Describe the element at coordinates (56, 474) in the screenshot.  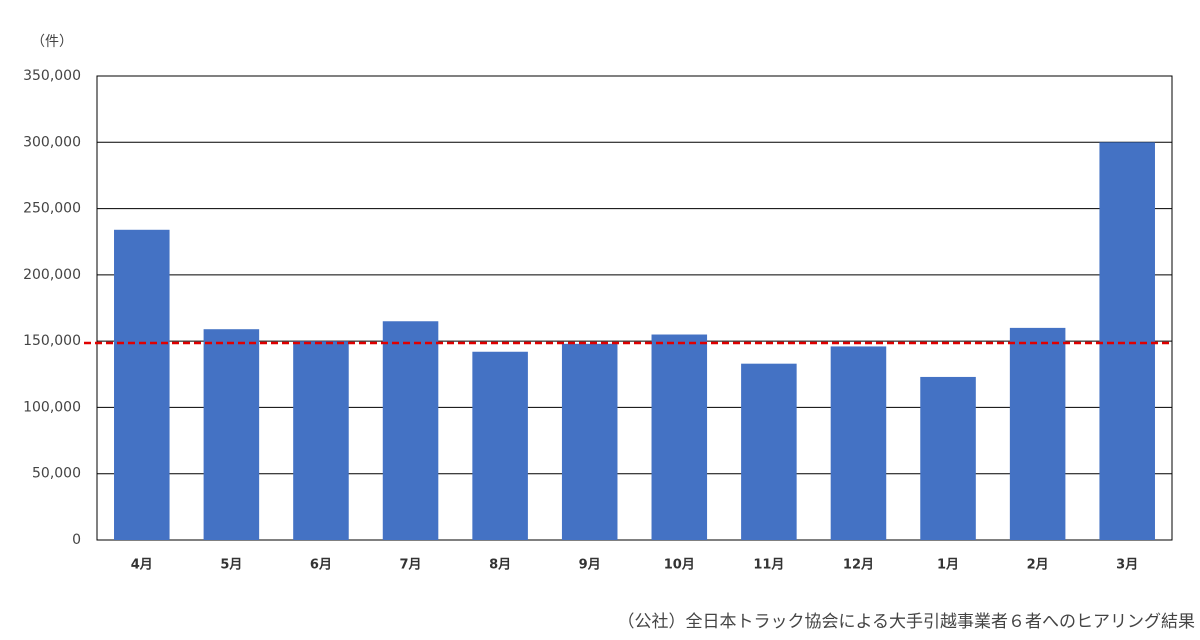
I see `y-tick-label: 50,000` at that location.